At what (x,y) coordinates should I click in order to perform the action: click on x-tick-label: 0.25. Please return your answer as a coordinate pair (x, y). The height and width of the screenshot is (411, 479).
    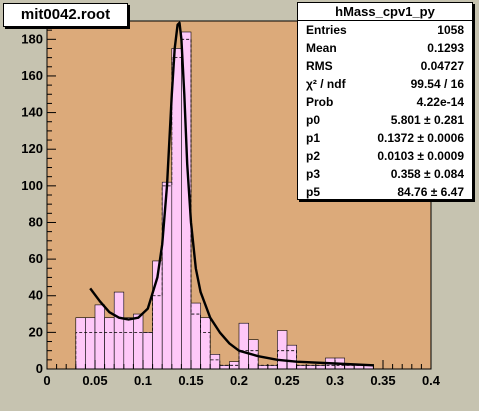
    Looking at the image, I should click on (286, 380).